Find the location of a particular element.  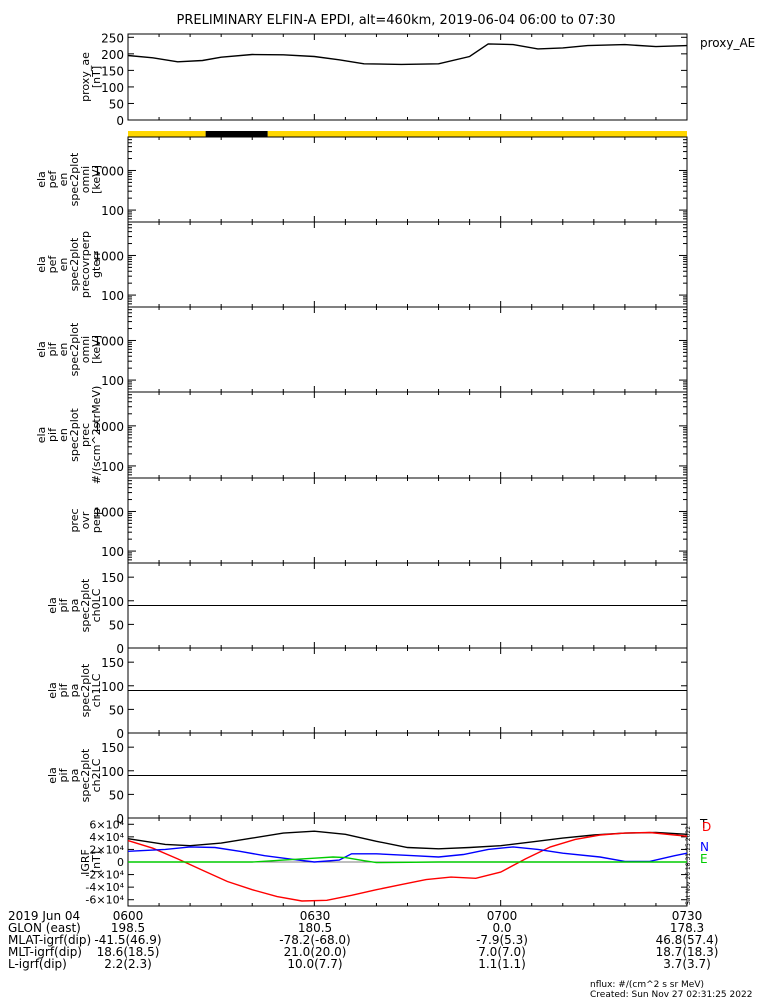

ephemeris-value: 21.0(20.0) is located at coordinates (315, 952).